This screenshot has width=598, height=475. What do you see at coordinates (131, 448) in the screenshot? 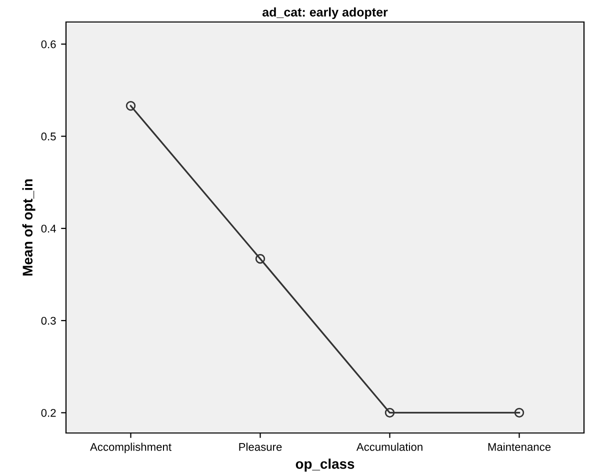
I see `x-tick-label: Accomplishment` at bounding box center [131, 448].